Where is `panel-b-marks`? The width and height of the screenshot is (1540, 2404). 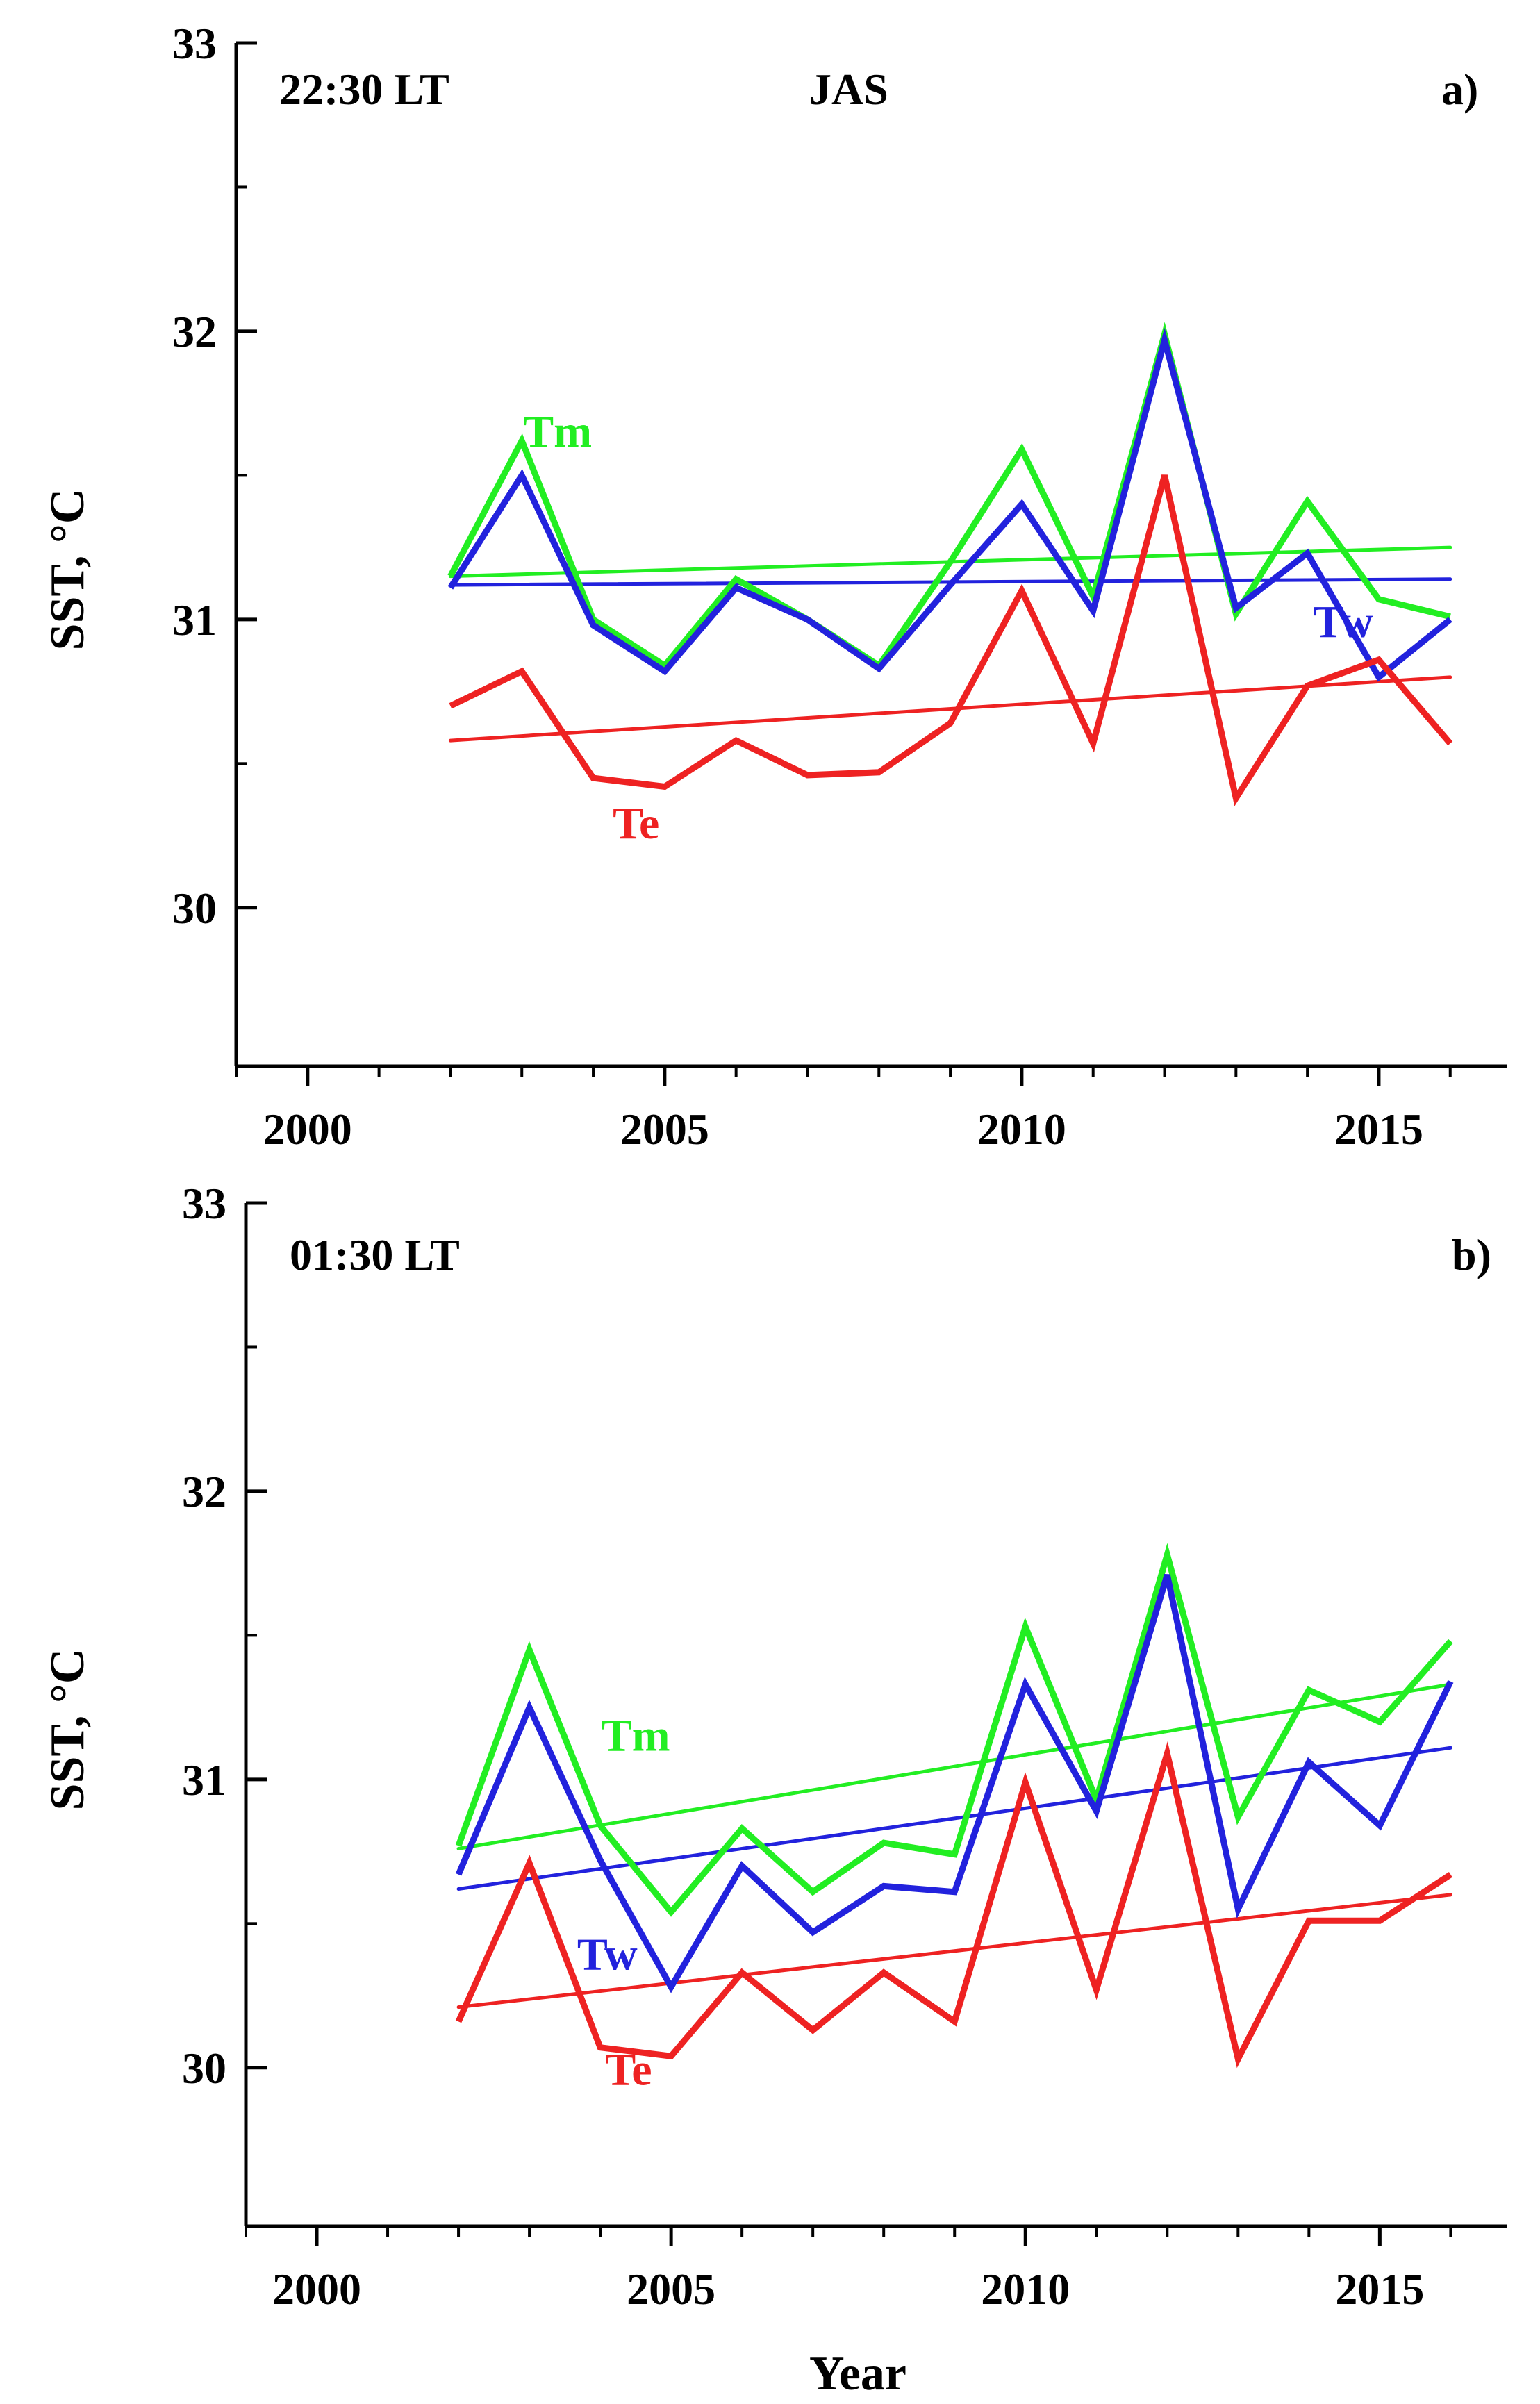
panel-b-marks is located at coordinates (954, 1806).